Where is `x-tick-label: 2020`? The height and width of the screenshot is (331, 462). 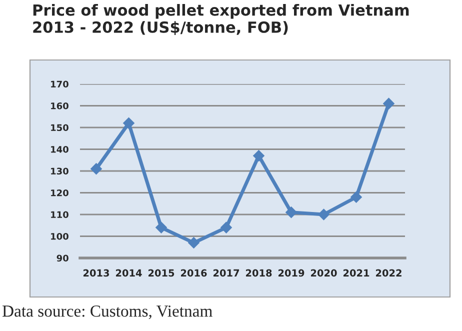
x-tick-label: 2020 is located at coordinates (323, 273).